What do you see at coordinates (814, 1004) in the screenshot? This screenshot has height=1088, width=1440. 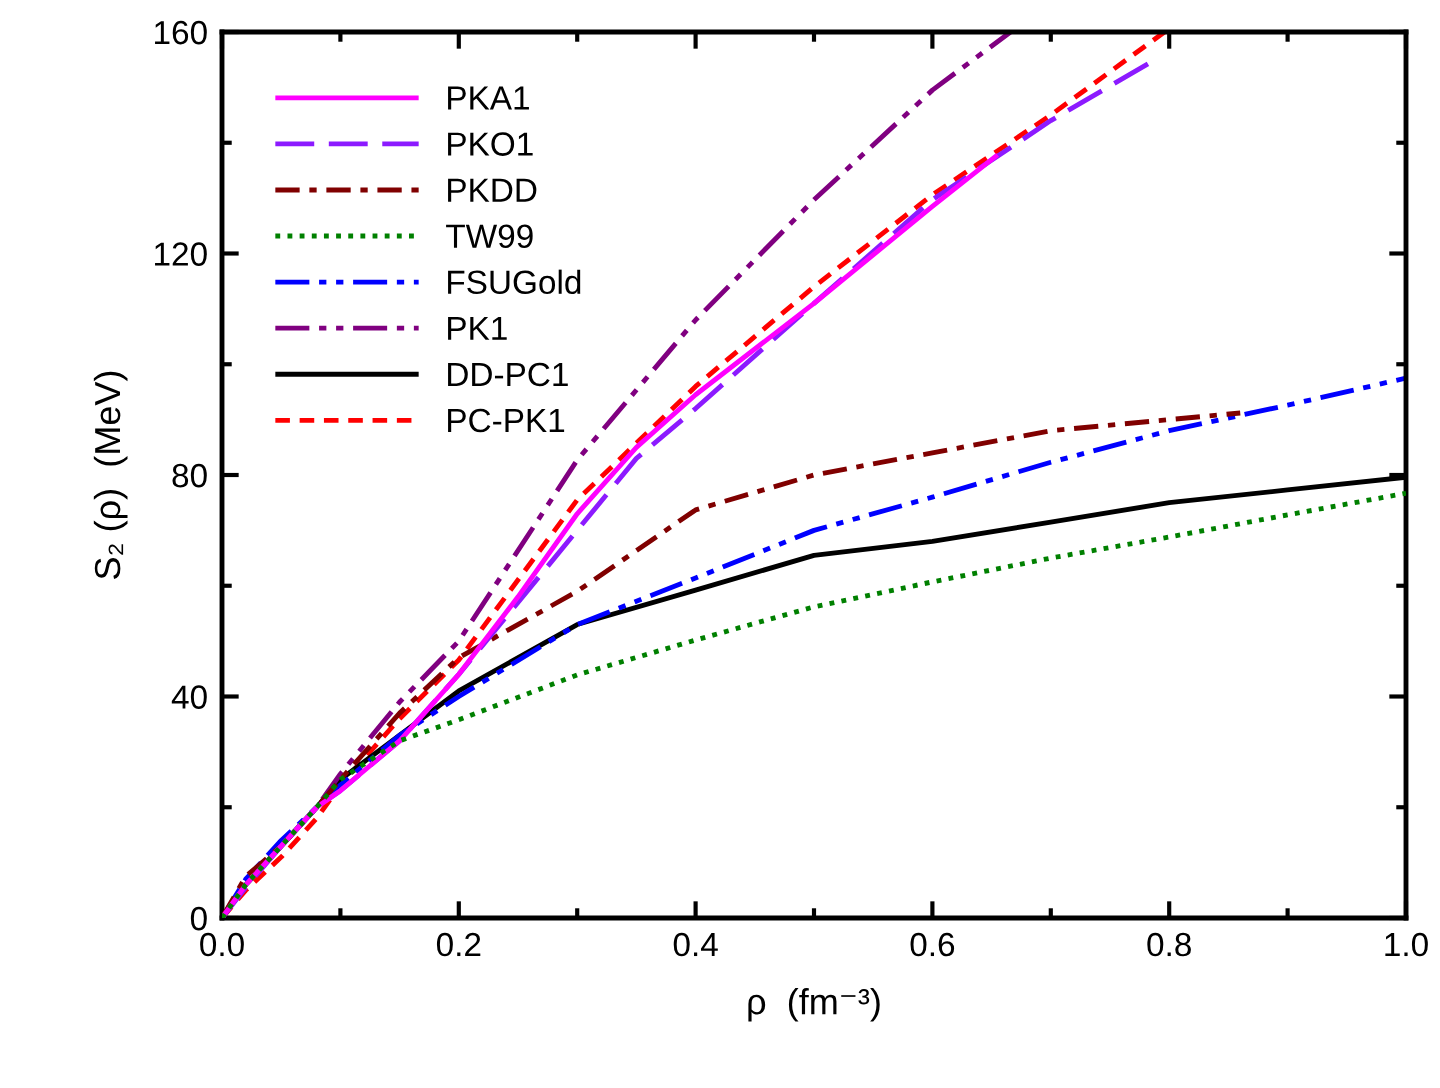 I see `x-axis-title: ρ (fm⁻³)` at bounding box center [814, 1004].